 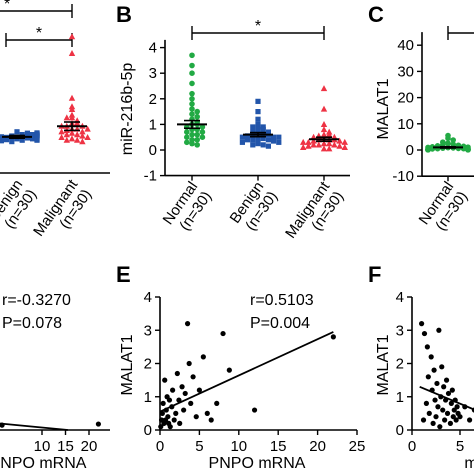 I want to click on panel-c-point, so click(x=468, y=150).